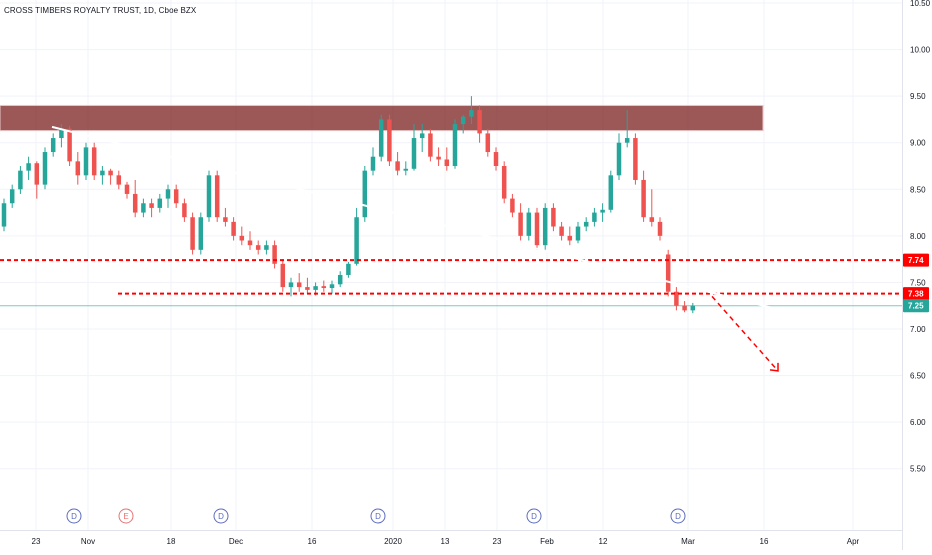  I want to click on earnings-marker: E, so click(126, 516).